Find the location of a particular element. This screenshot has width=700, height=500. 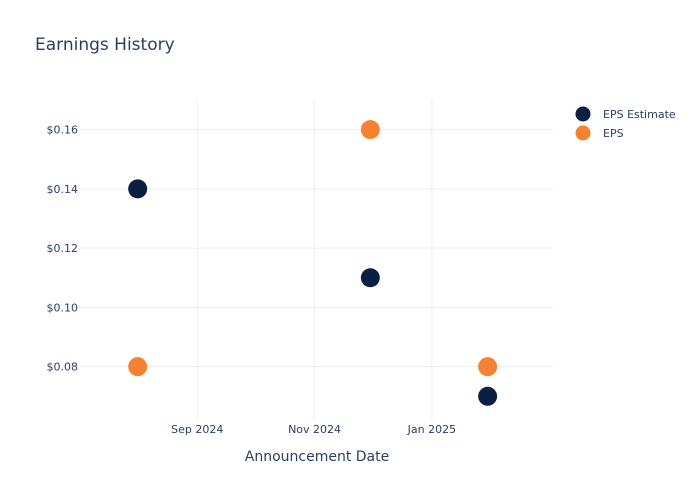

x-tick-label: Nov 2024 is located at coordinates (314, 429).